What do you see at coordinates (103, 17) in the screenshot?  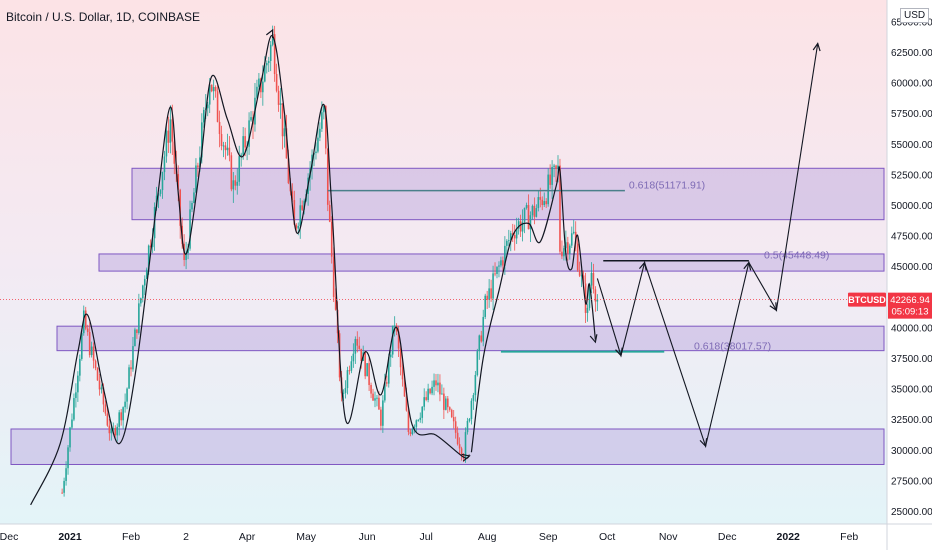 I see `chart-title: Bitcoin / U.S. Dollar, 1D, COINBASE` at bounding box center [103, 17].